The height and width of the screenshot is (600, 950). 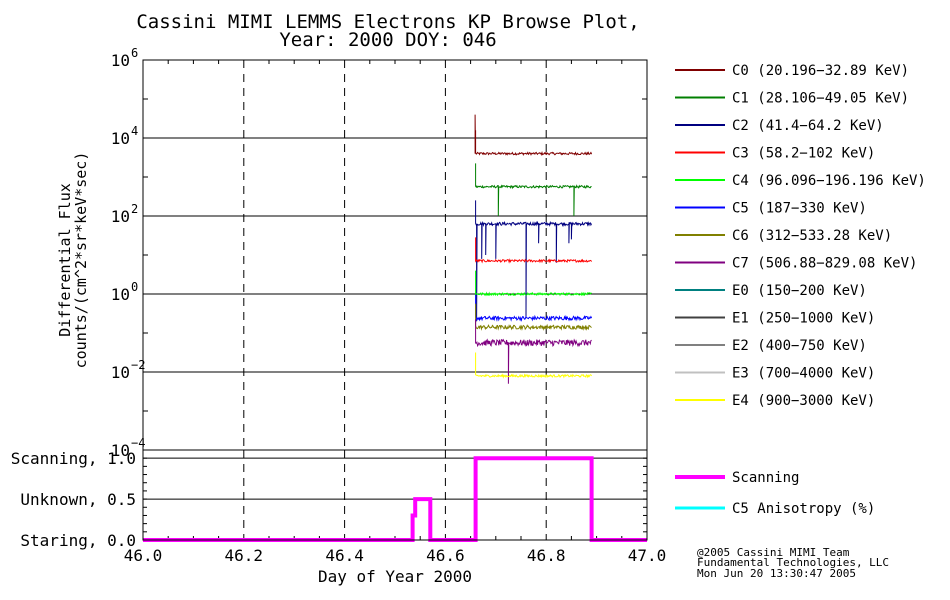 I want to click on flux-y-tick-exp: 4, so click(x=134, y=131).